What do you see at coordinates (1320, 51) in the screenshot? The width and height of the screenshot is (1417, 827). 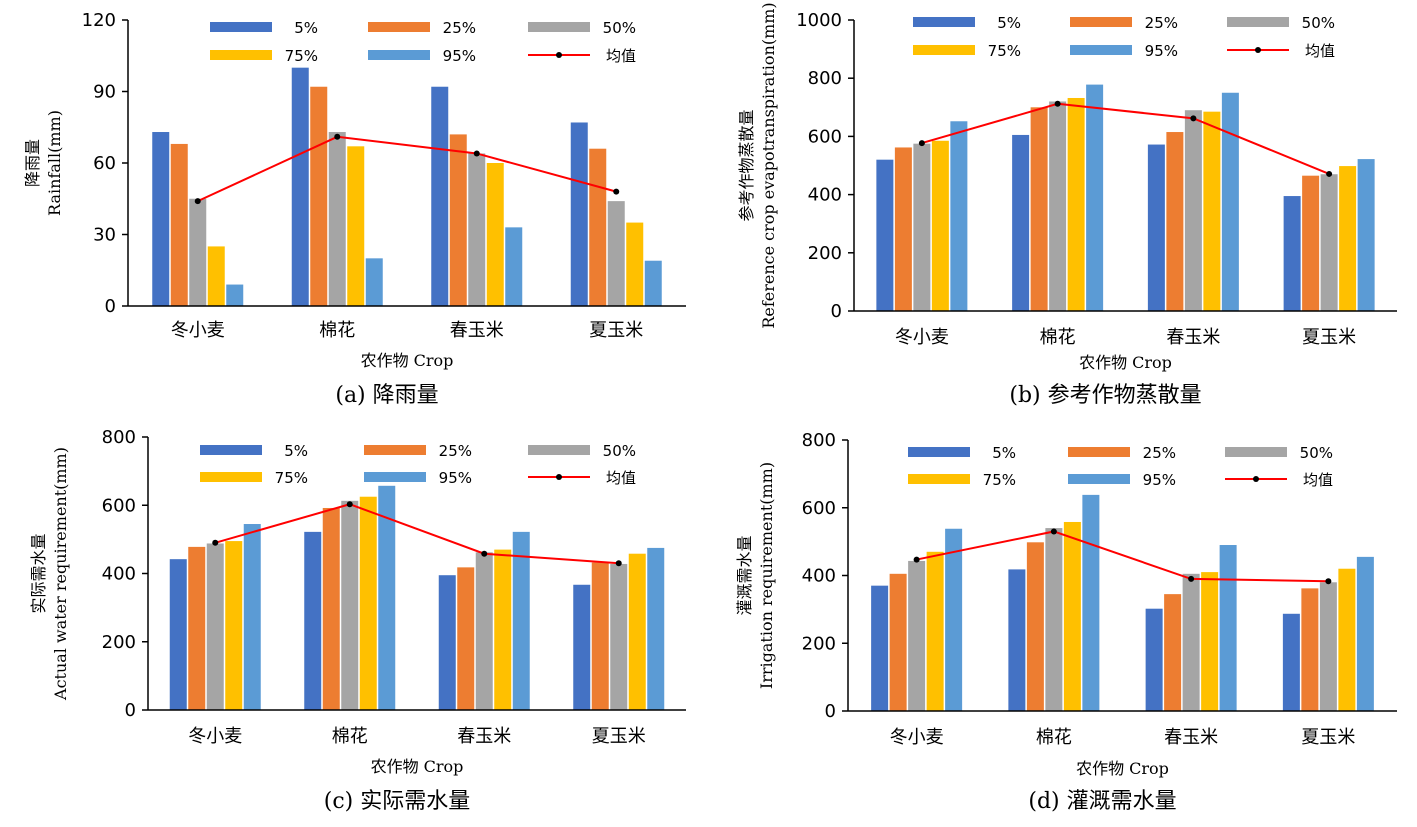 I see `legend-label: 均值` at bounding box center [1320, 51].